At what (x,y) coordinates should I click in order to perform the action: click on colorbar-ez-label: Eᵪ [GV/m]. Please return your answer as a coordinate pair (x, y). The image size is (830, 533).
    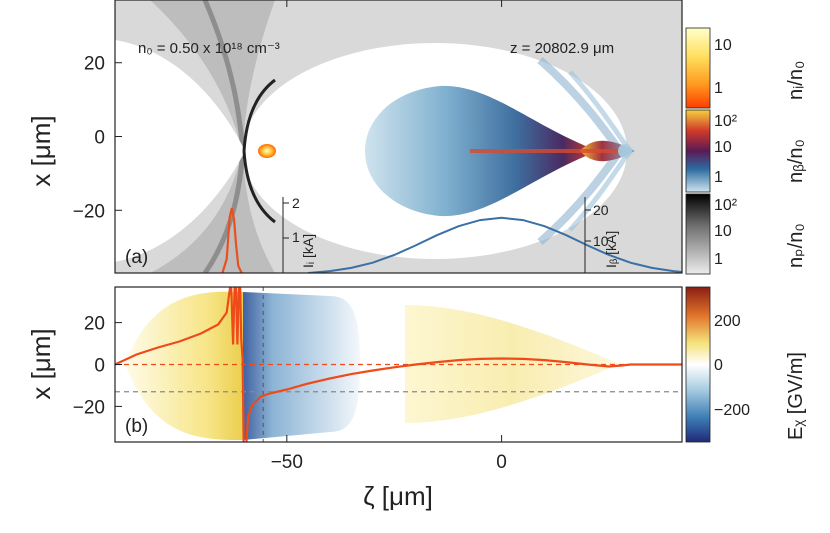
    Looking at the image, I should click on (796, 396).